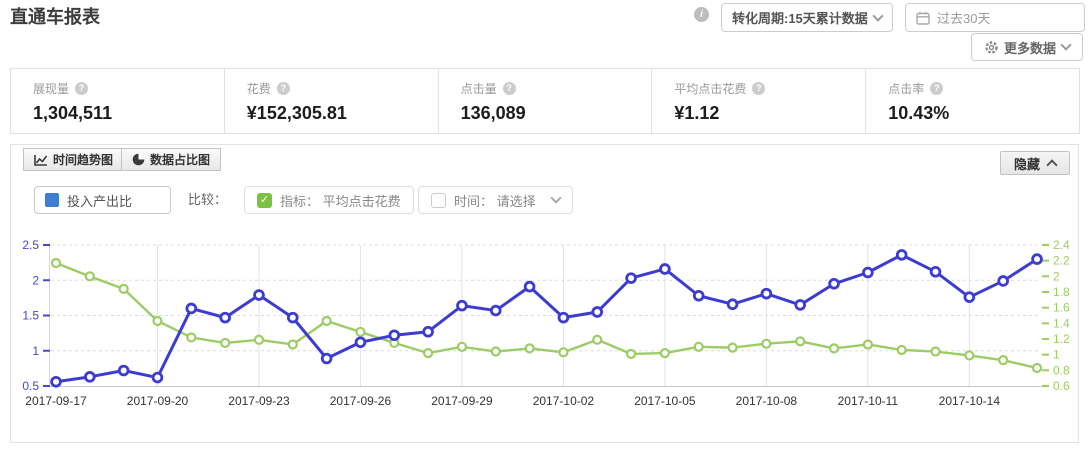 This screenshot has width=1089, height=450. What do you see at coordinates (710, 89) in the screenshot?
I see `stat-label: 平均点击花费` at bounding box center [710, 89].